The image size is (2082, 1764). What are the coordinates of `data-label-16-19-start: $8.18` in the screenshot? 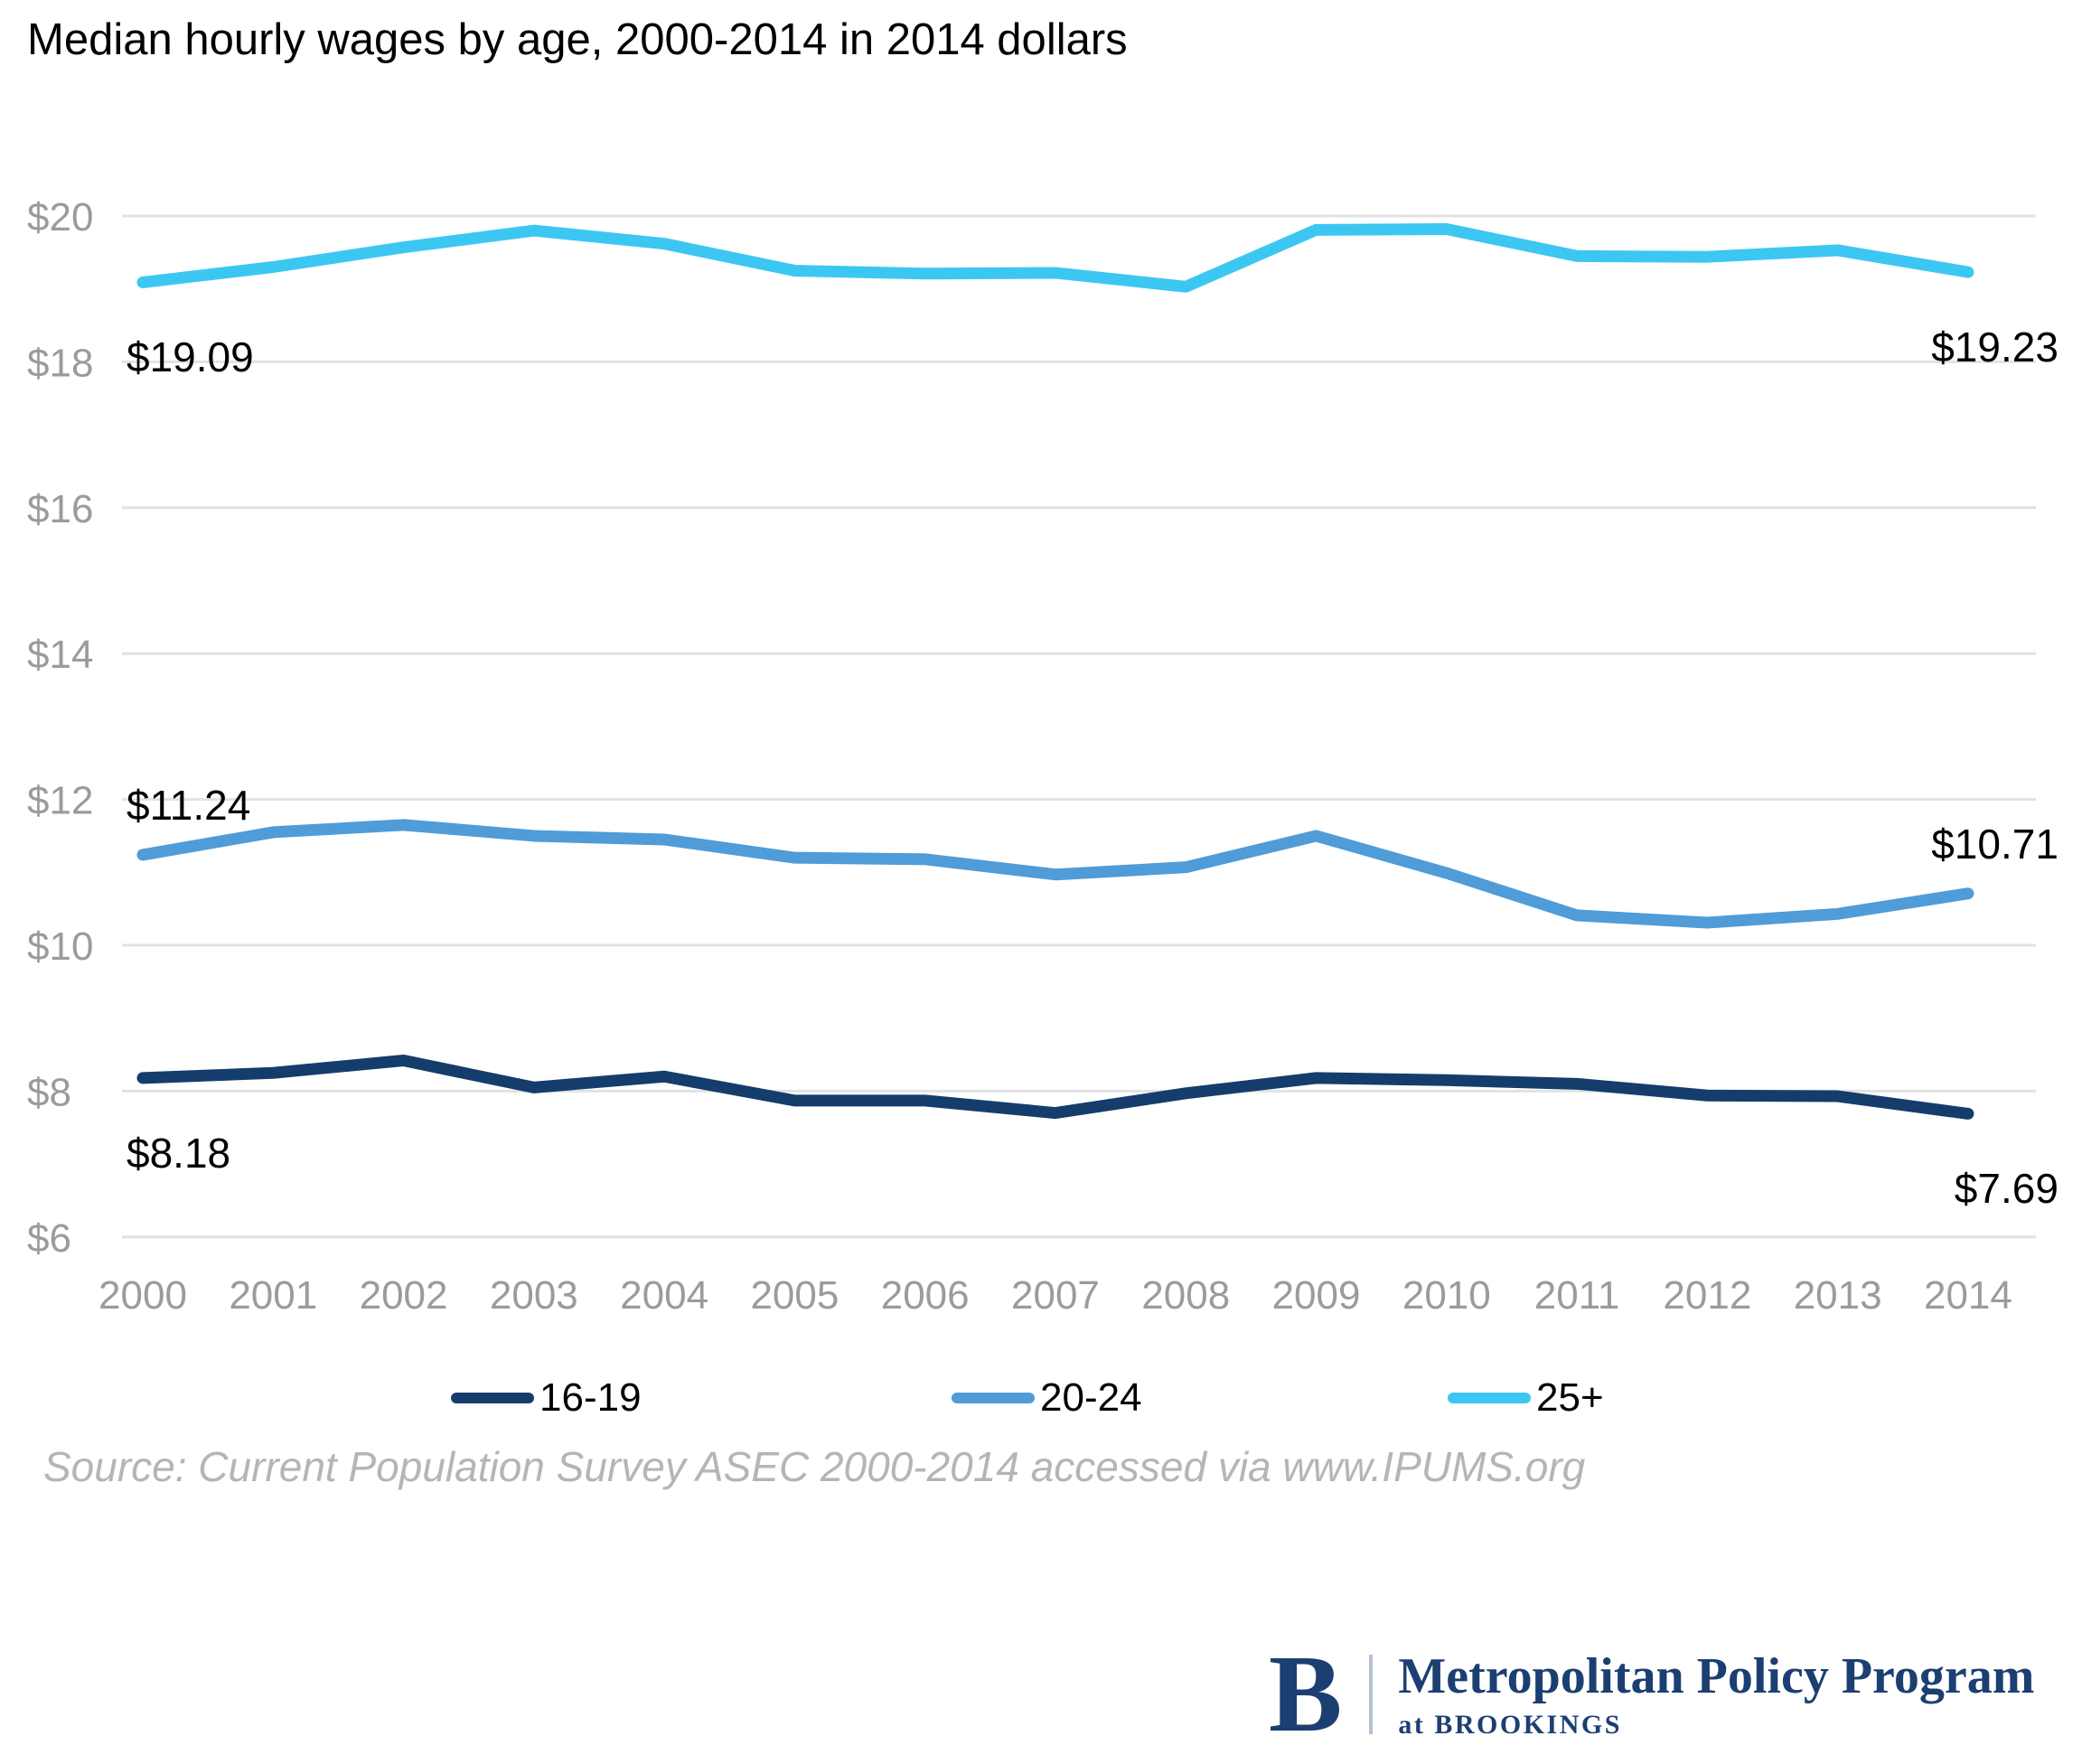 It's located at (179, 1153).